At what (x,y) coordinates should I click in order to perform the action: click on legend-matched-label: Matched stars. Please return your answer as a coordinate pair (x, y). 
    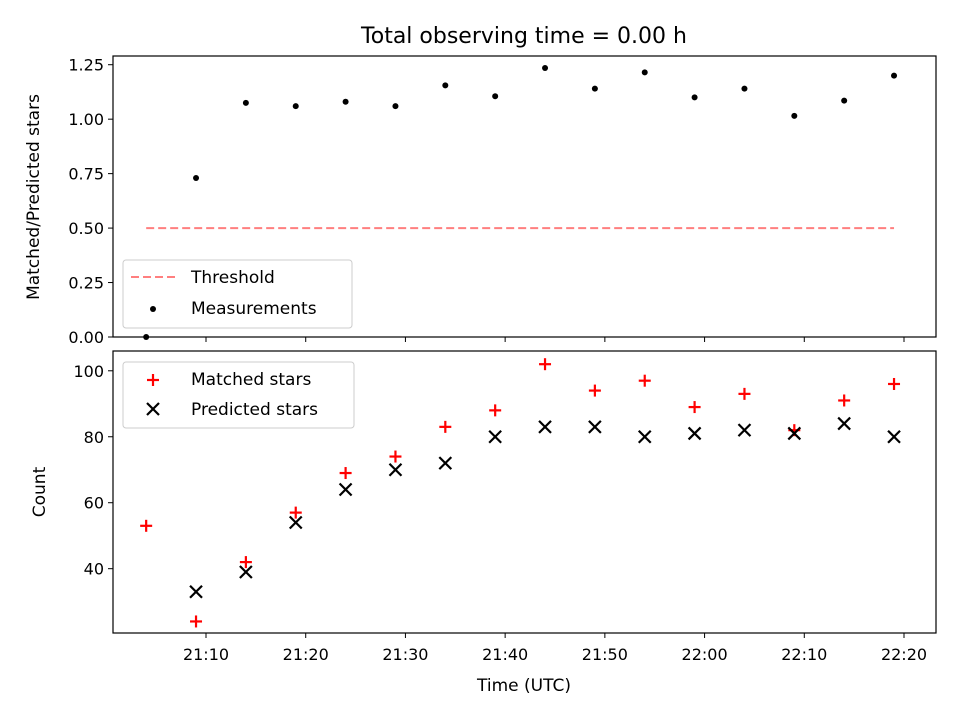
    Looking at the image, I should click on (251, 380).